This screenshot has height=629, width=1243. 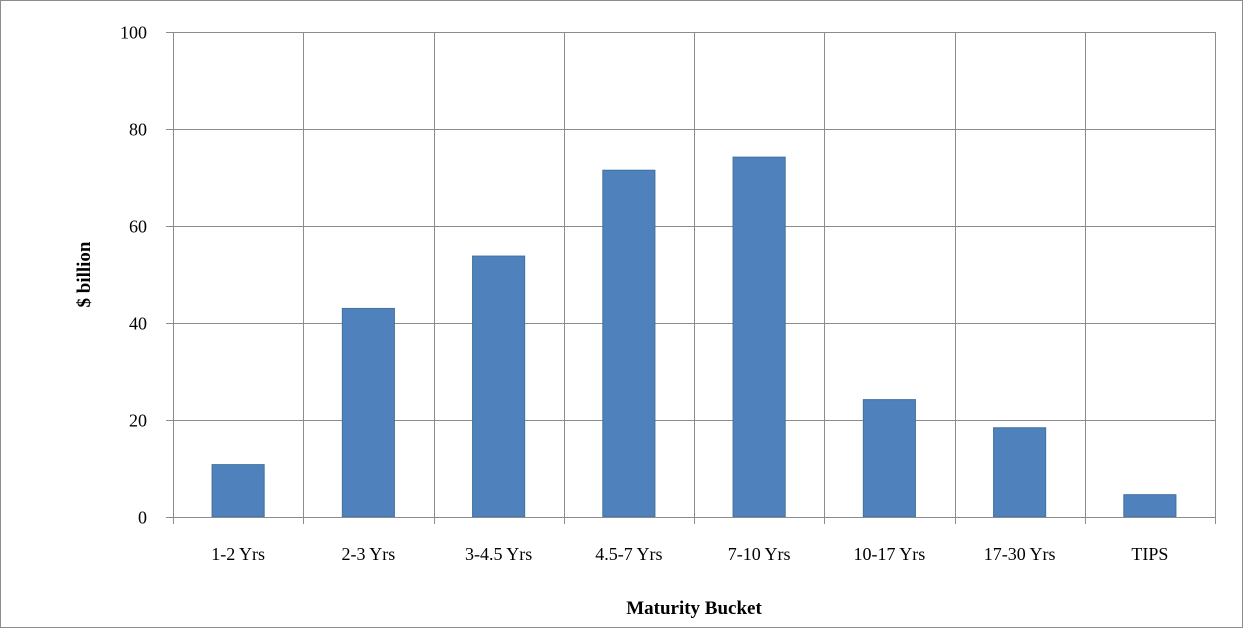 What do you see at coordinates (1150, 506) in the screenshot?
I see `bar-tips` at bounding box center [1150, 506].